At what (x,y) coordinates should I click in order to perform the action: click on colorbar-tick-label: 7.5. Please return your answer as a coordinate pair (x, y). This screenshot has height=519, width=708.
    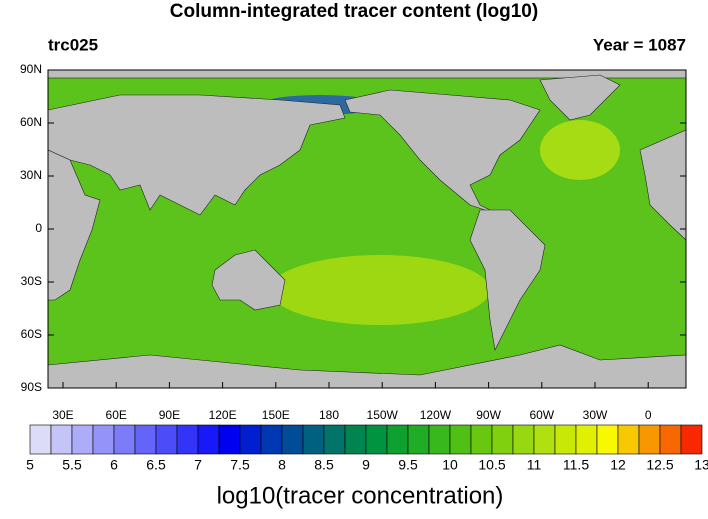
    Looking at the image, I should click on (240, 465).